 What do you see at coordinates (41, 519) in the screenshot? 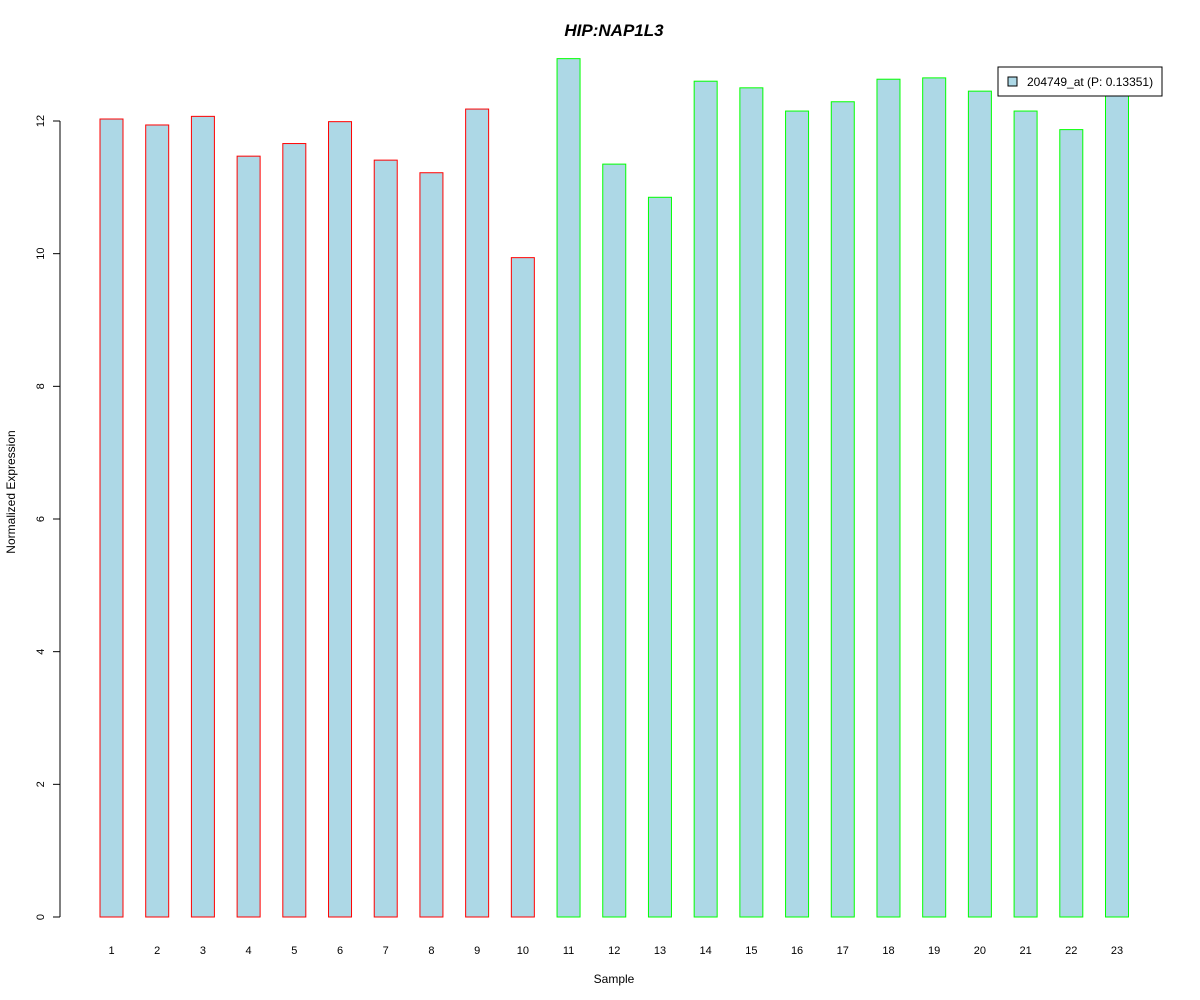
I see `y-tick-label: 6` at bounding box center [41, 519].